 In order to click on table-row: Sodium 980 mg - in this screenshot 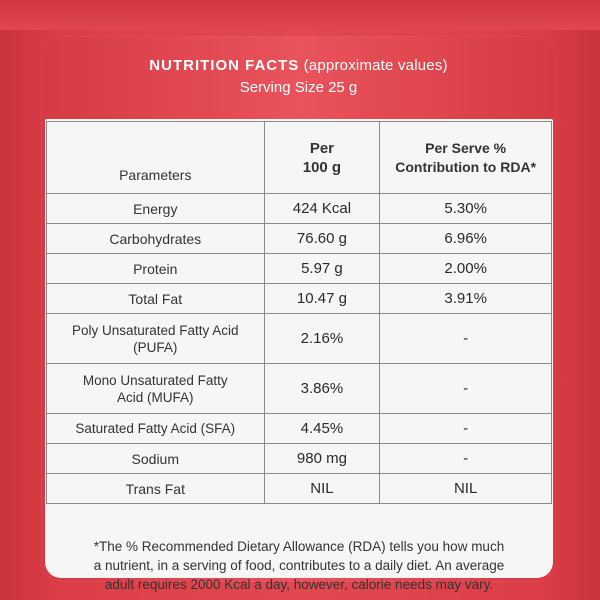, I will do `click(299, 458)`.